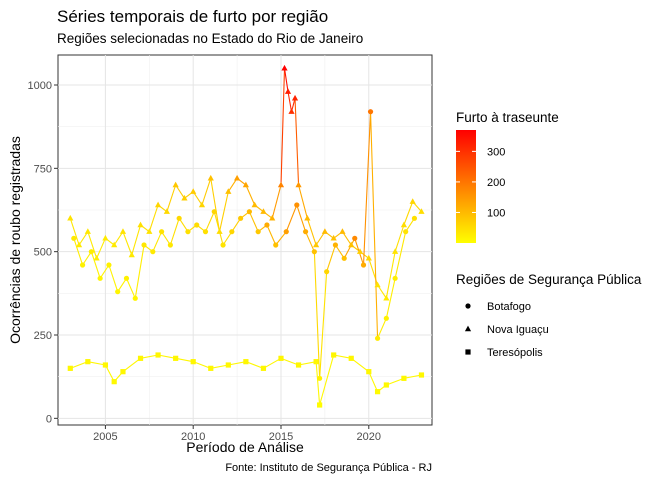 The width and height of the screenshot is (672, 480). What do you see at coordinates (507, 117) in the screenshot?
I see `color-legend-title: Furto à traseunte` at bounding box center [507, 117].